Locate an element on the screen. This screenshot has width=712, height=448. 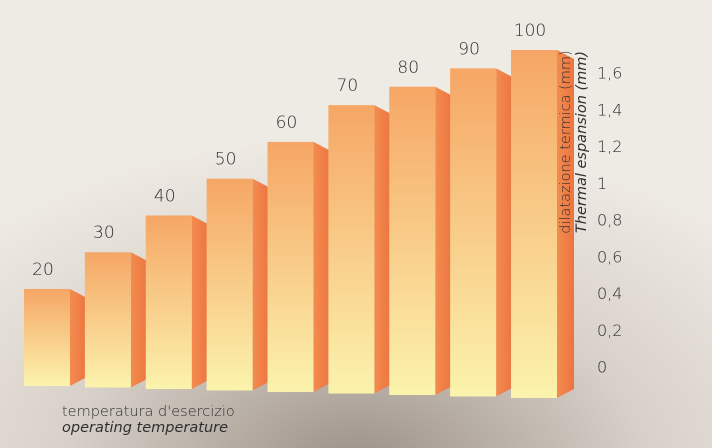
bar-category-label: 40 is located at coordinates (165, 196).